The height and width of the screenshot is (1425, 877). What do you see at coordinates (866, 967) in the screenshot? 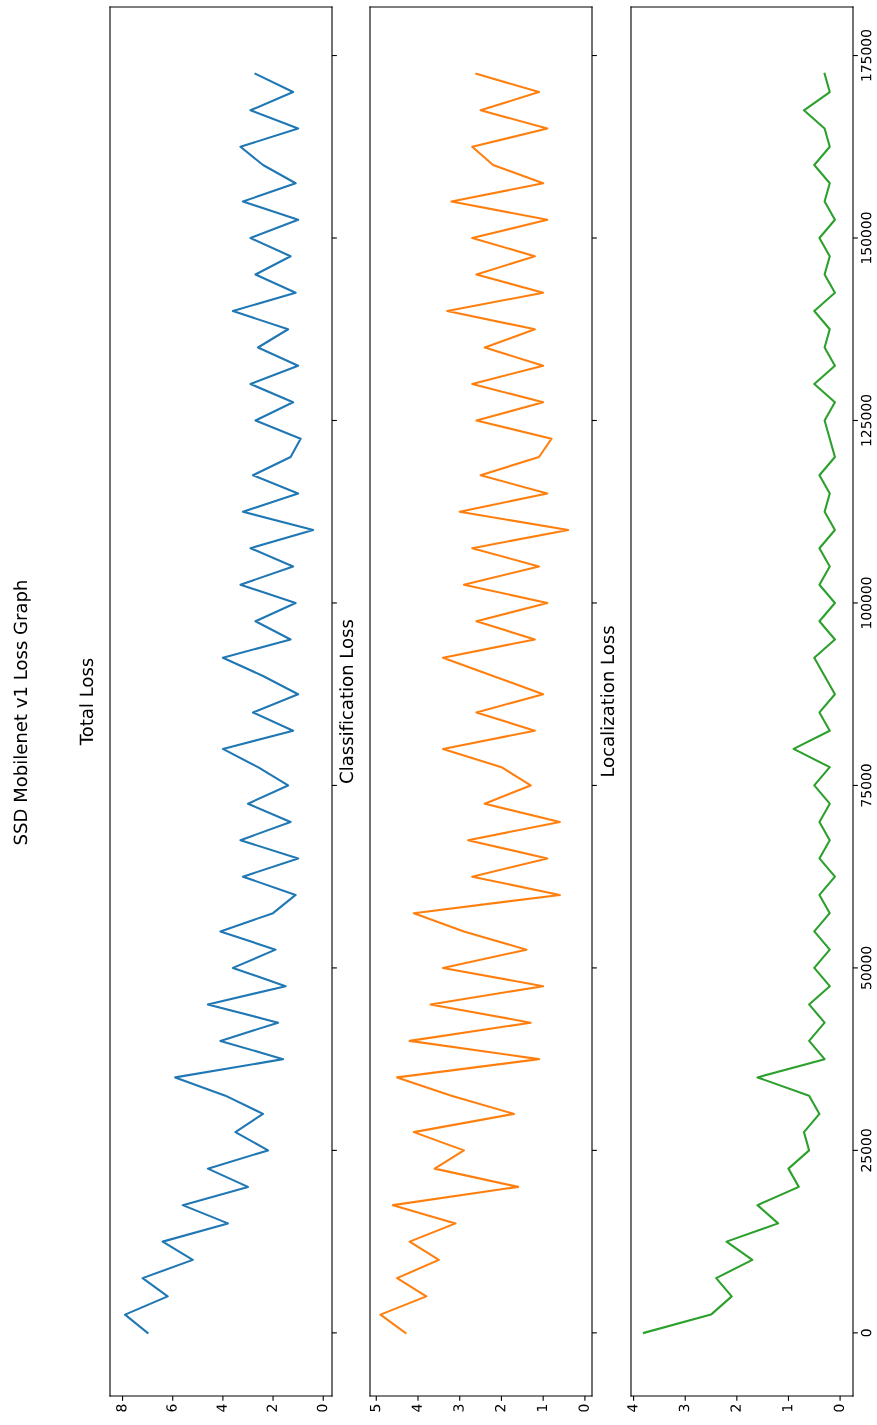
I see `y-tick-label: 50000` at bounding box center [866, 967].